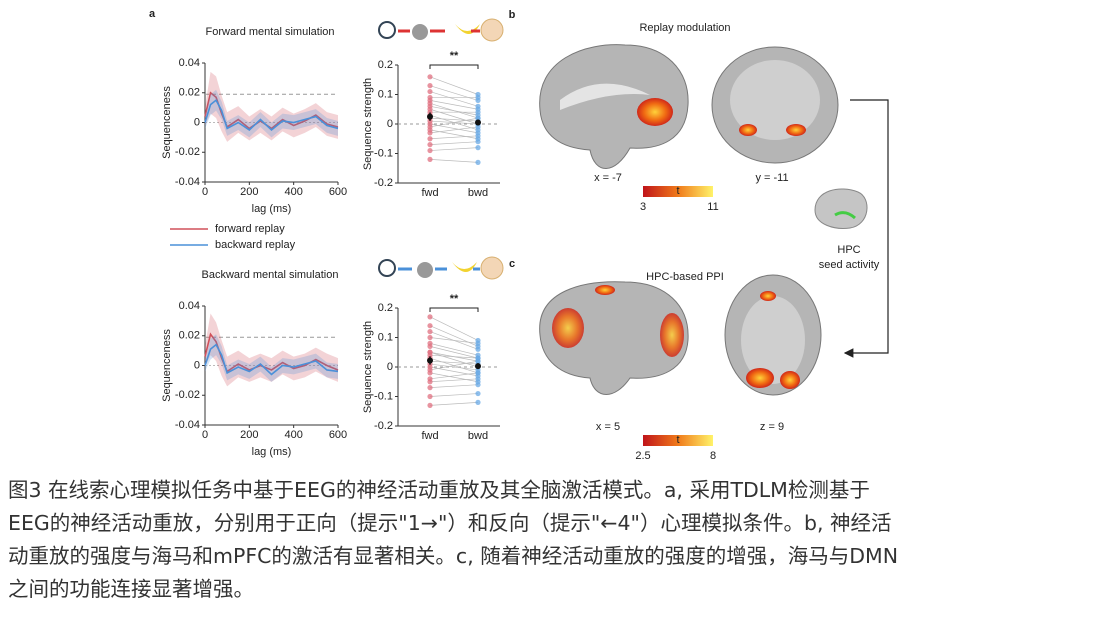  I want to click on y-tick-label: -0.2, so click(383, 183).